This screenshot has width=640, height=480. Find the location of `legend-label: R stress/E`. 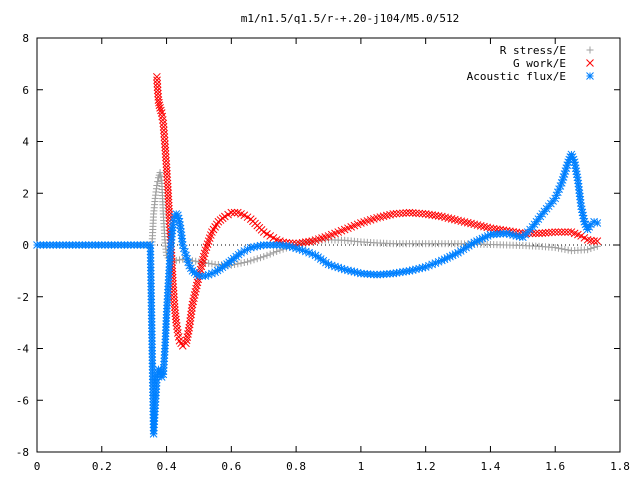

legend-label: R stress/E is located at coordinates (533, 50).